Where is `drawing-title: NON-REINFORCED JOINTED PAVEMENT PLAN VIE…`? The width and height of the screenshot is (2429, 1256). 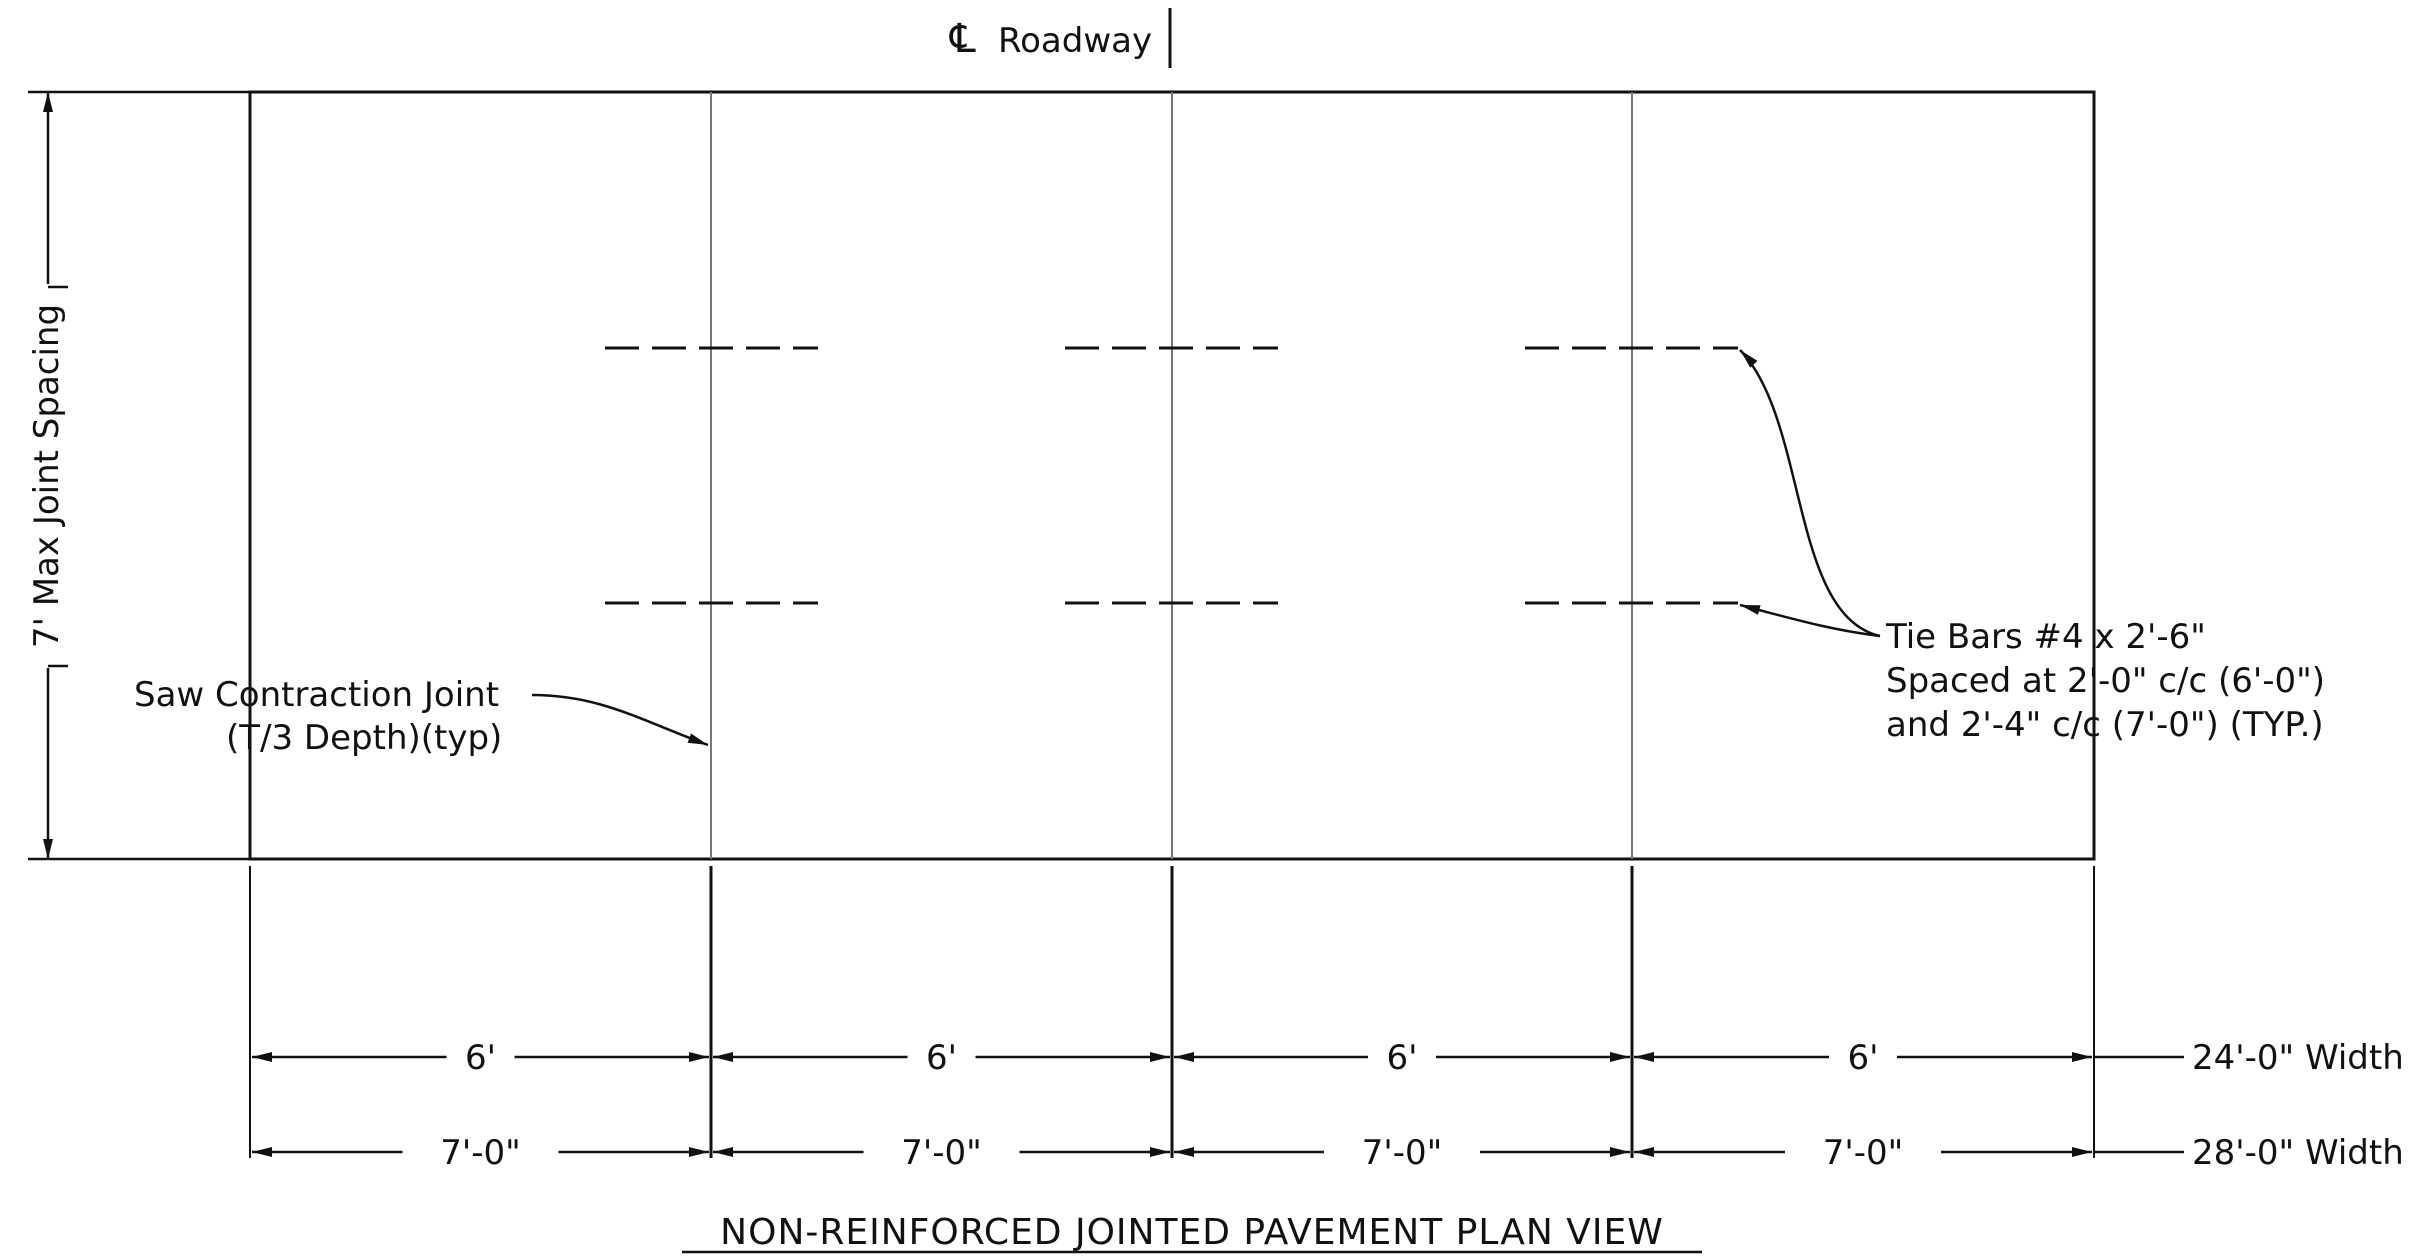
drawing-title: NON-REINFORCED JOINTED PAVEMENT PLAN VIE… is located at coordinates (1192, 1232).